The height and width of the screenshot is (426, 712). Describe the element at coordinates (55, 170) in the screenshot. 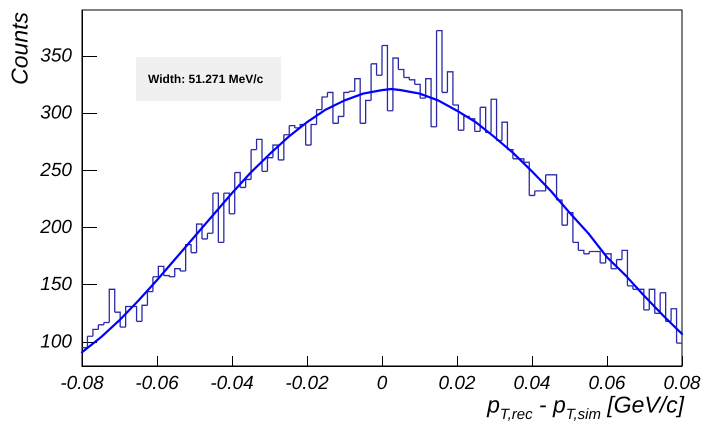

I see `y-tick-label: 250` at that location.